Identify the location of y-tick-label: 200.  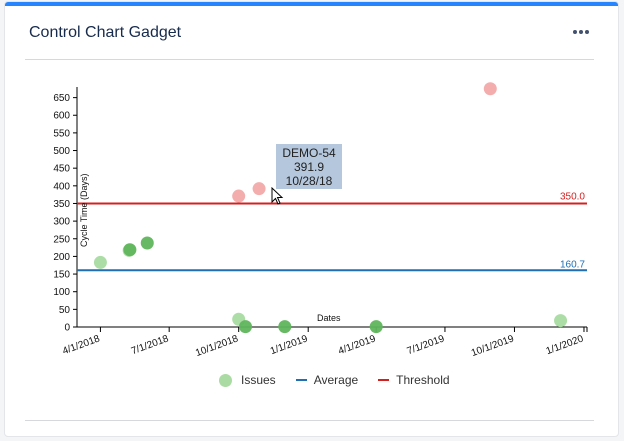
(61, 257).